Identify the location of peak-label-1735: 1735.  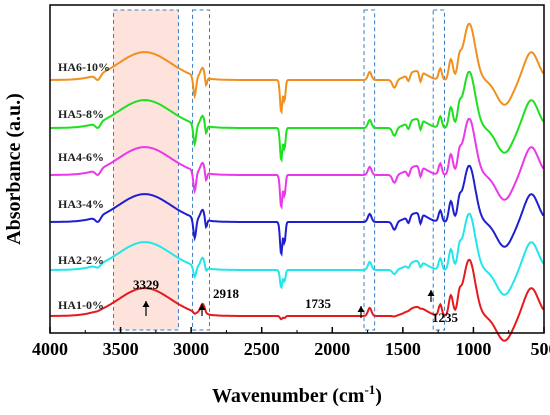
(318, 303).